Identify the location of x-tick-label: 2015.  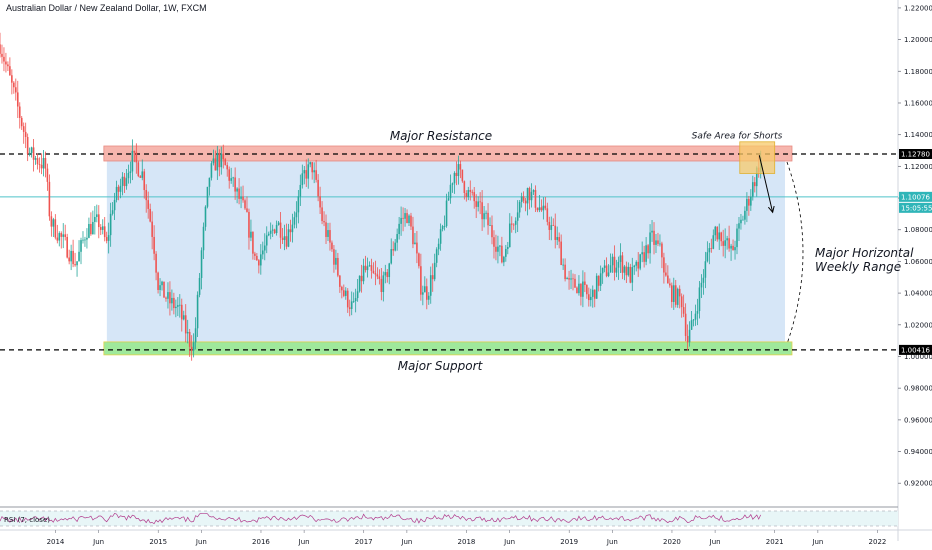
(158, 542).